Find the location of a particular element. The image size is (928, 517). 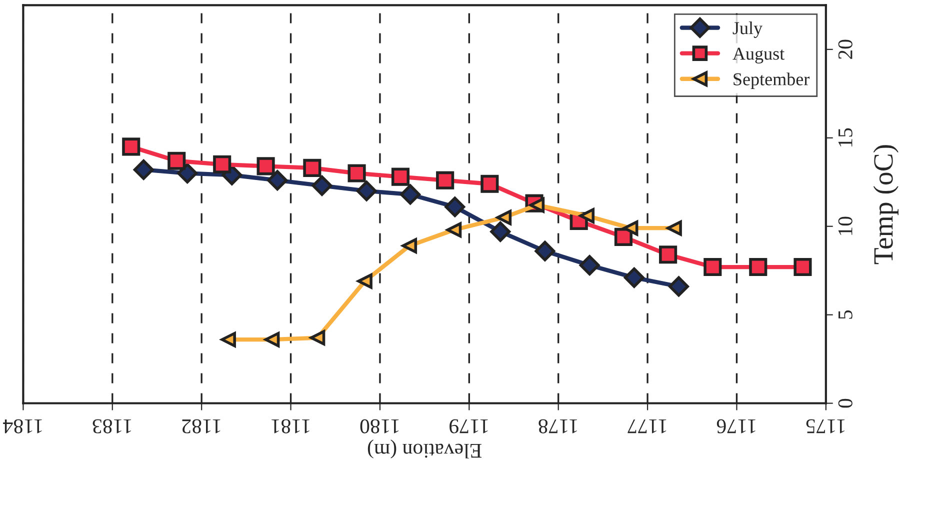

x-tick-label: 1179 is located at coordinates (469, 426).